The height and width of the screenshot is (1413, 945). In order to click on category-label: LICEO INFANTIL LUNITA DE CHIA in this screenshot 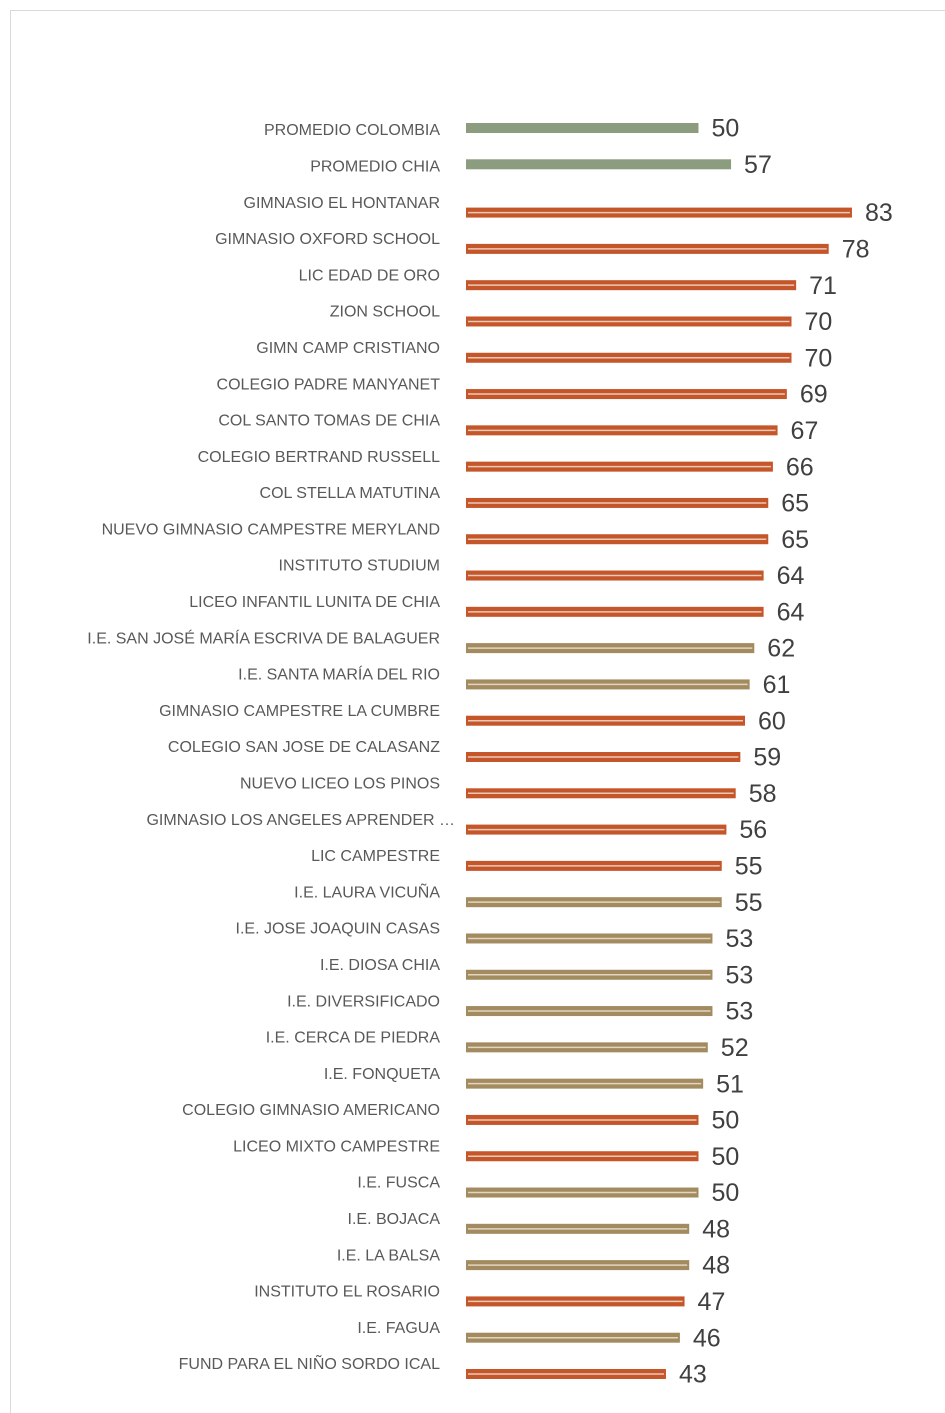, I will do `click(314, 602)`.